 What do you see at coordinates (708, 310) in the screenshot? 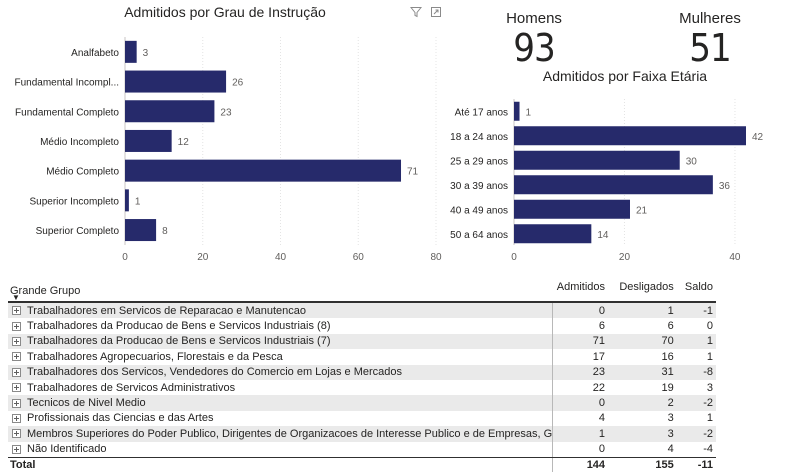
I see `row-saldo: -1` at bounding box center [708, 310].